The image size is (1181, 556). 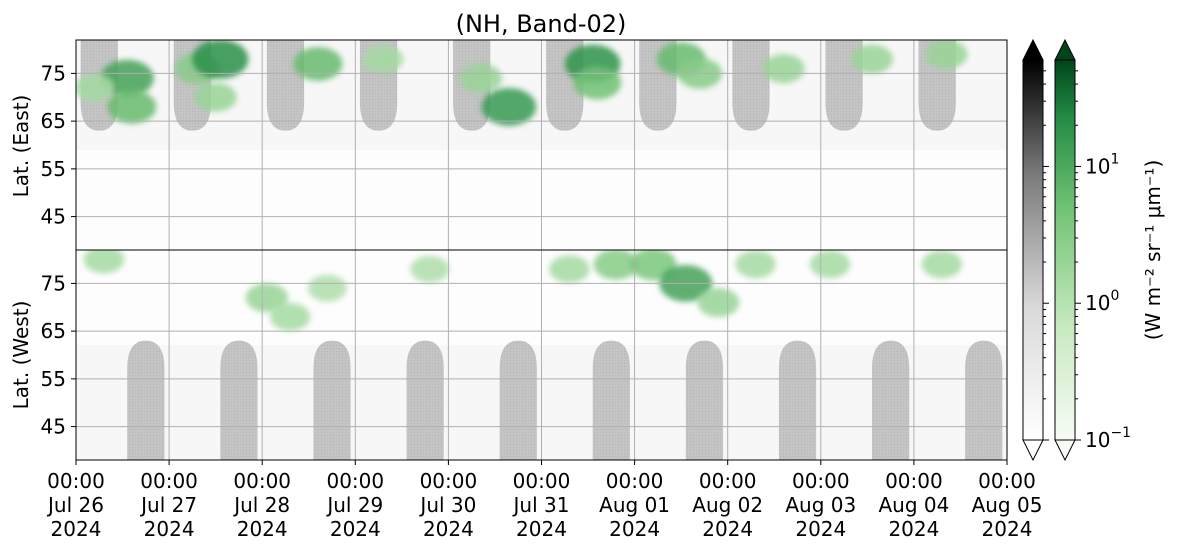 I want to click on y-ticks-east: 45 55 65 75, so click(x=58, y=145).